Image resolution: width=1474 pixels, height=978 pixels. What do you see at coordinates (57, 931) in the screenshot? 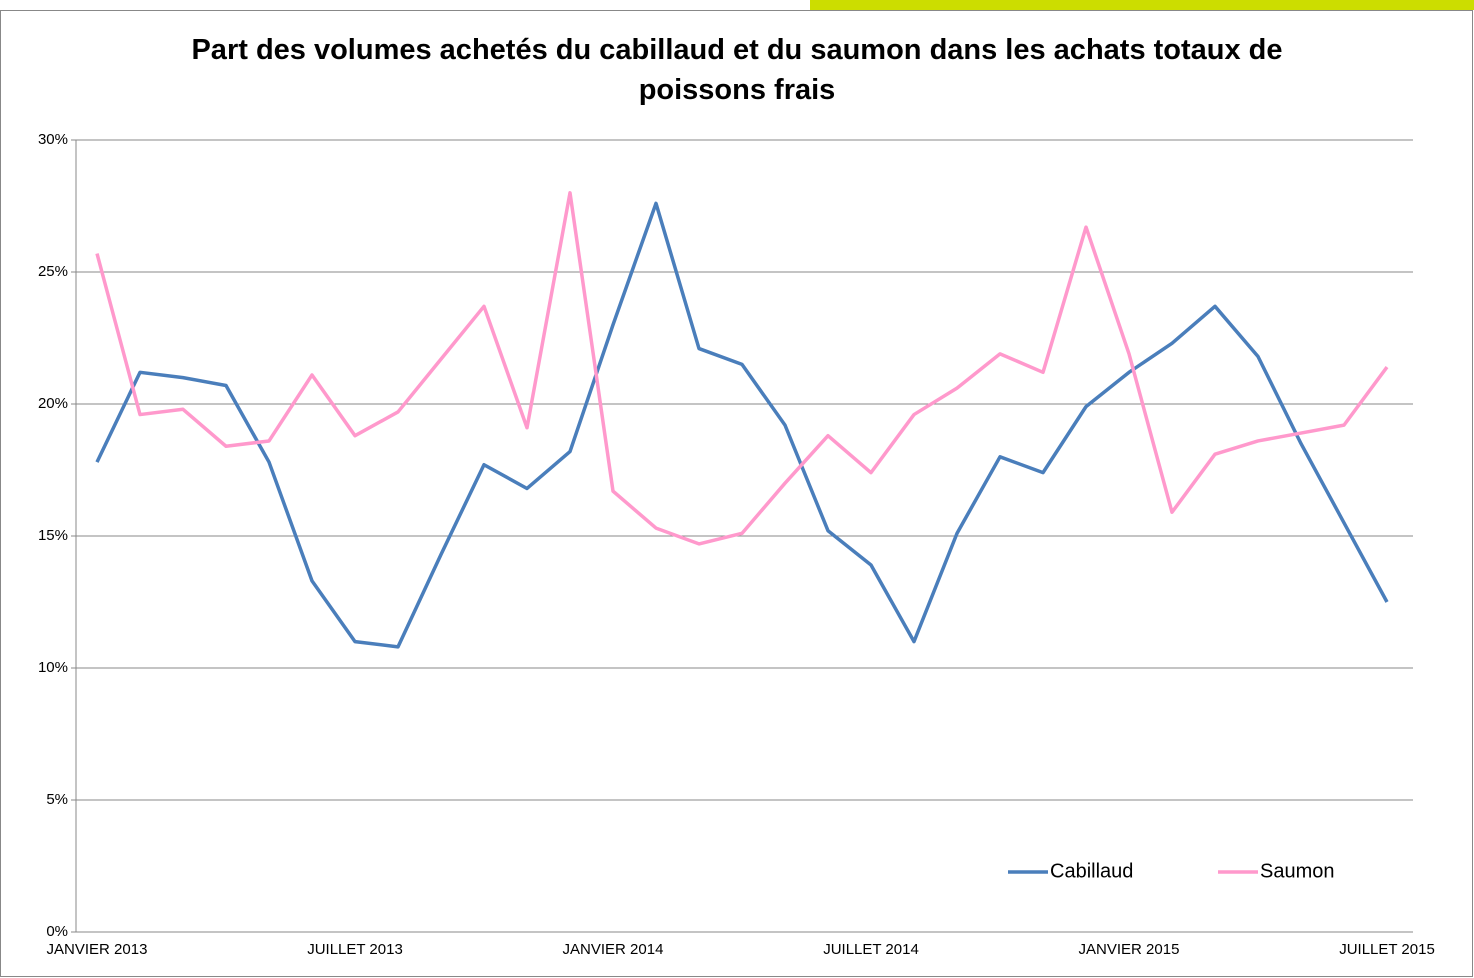
I see `y-tick-label: 0%` at bounding box center [57, 931].